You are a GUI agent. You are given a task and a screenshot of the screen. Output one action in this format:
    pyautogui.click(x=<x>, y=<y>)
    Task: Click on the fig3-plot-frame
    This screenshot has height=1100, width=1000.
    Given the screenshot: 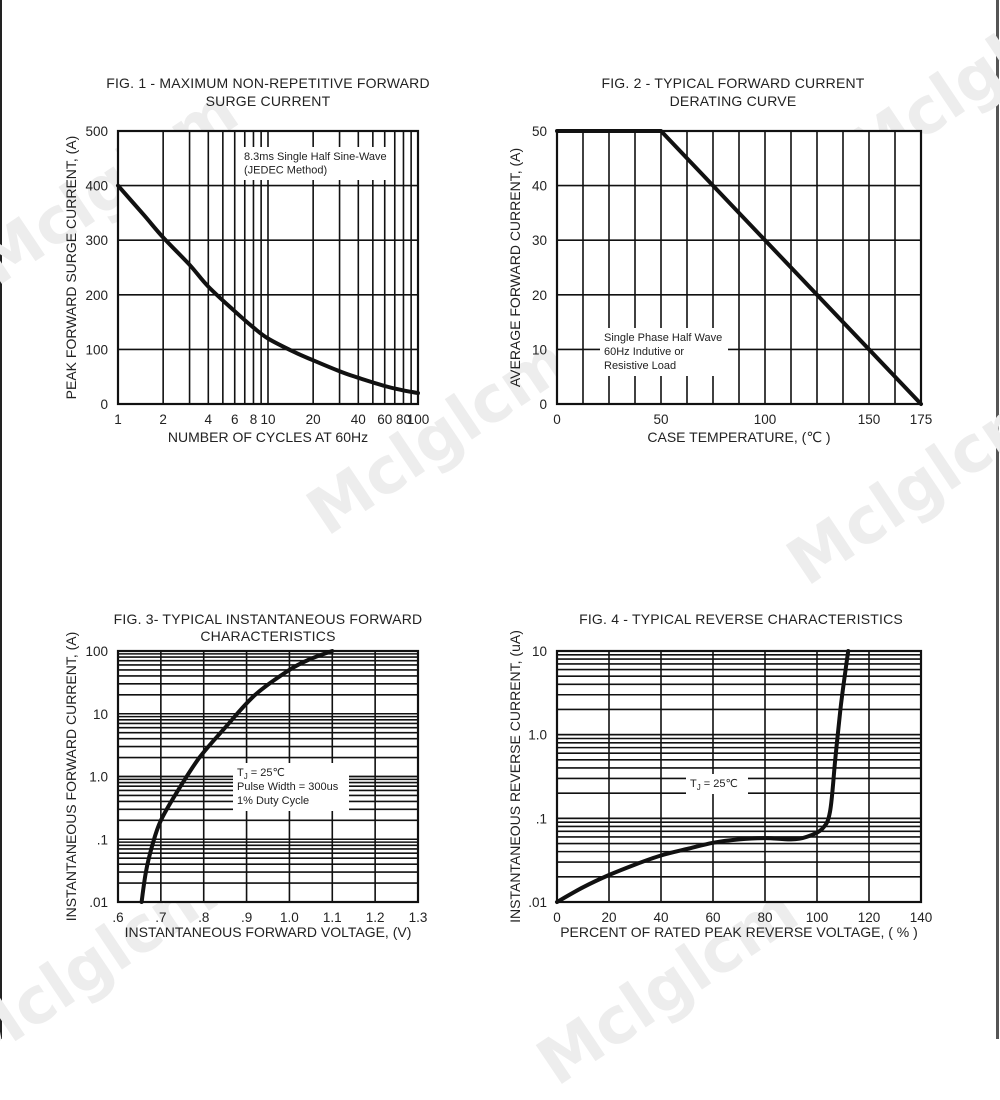 What is the action you would take?
    pyautogui.click(x=268, y=776)
    